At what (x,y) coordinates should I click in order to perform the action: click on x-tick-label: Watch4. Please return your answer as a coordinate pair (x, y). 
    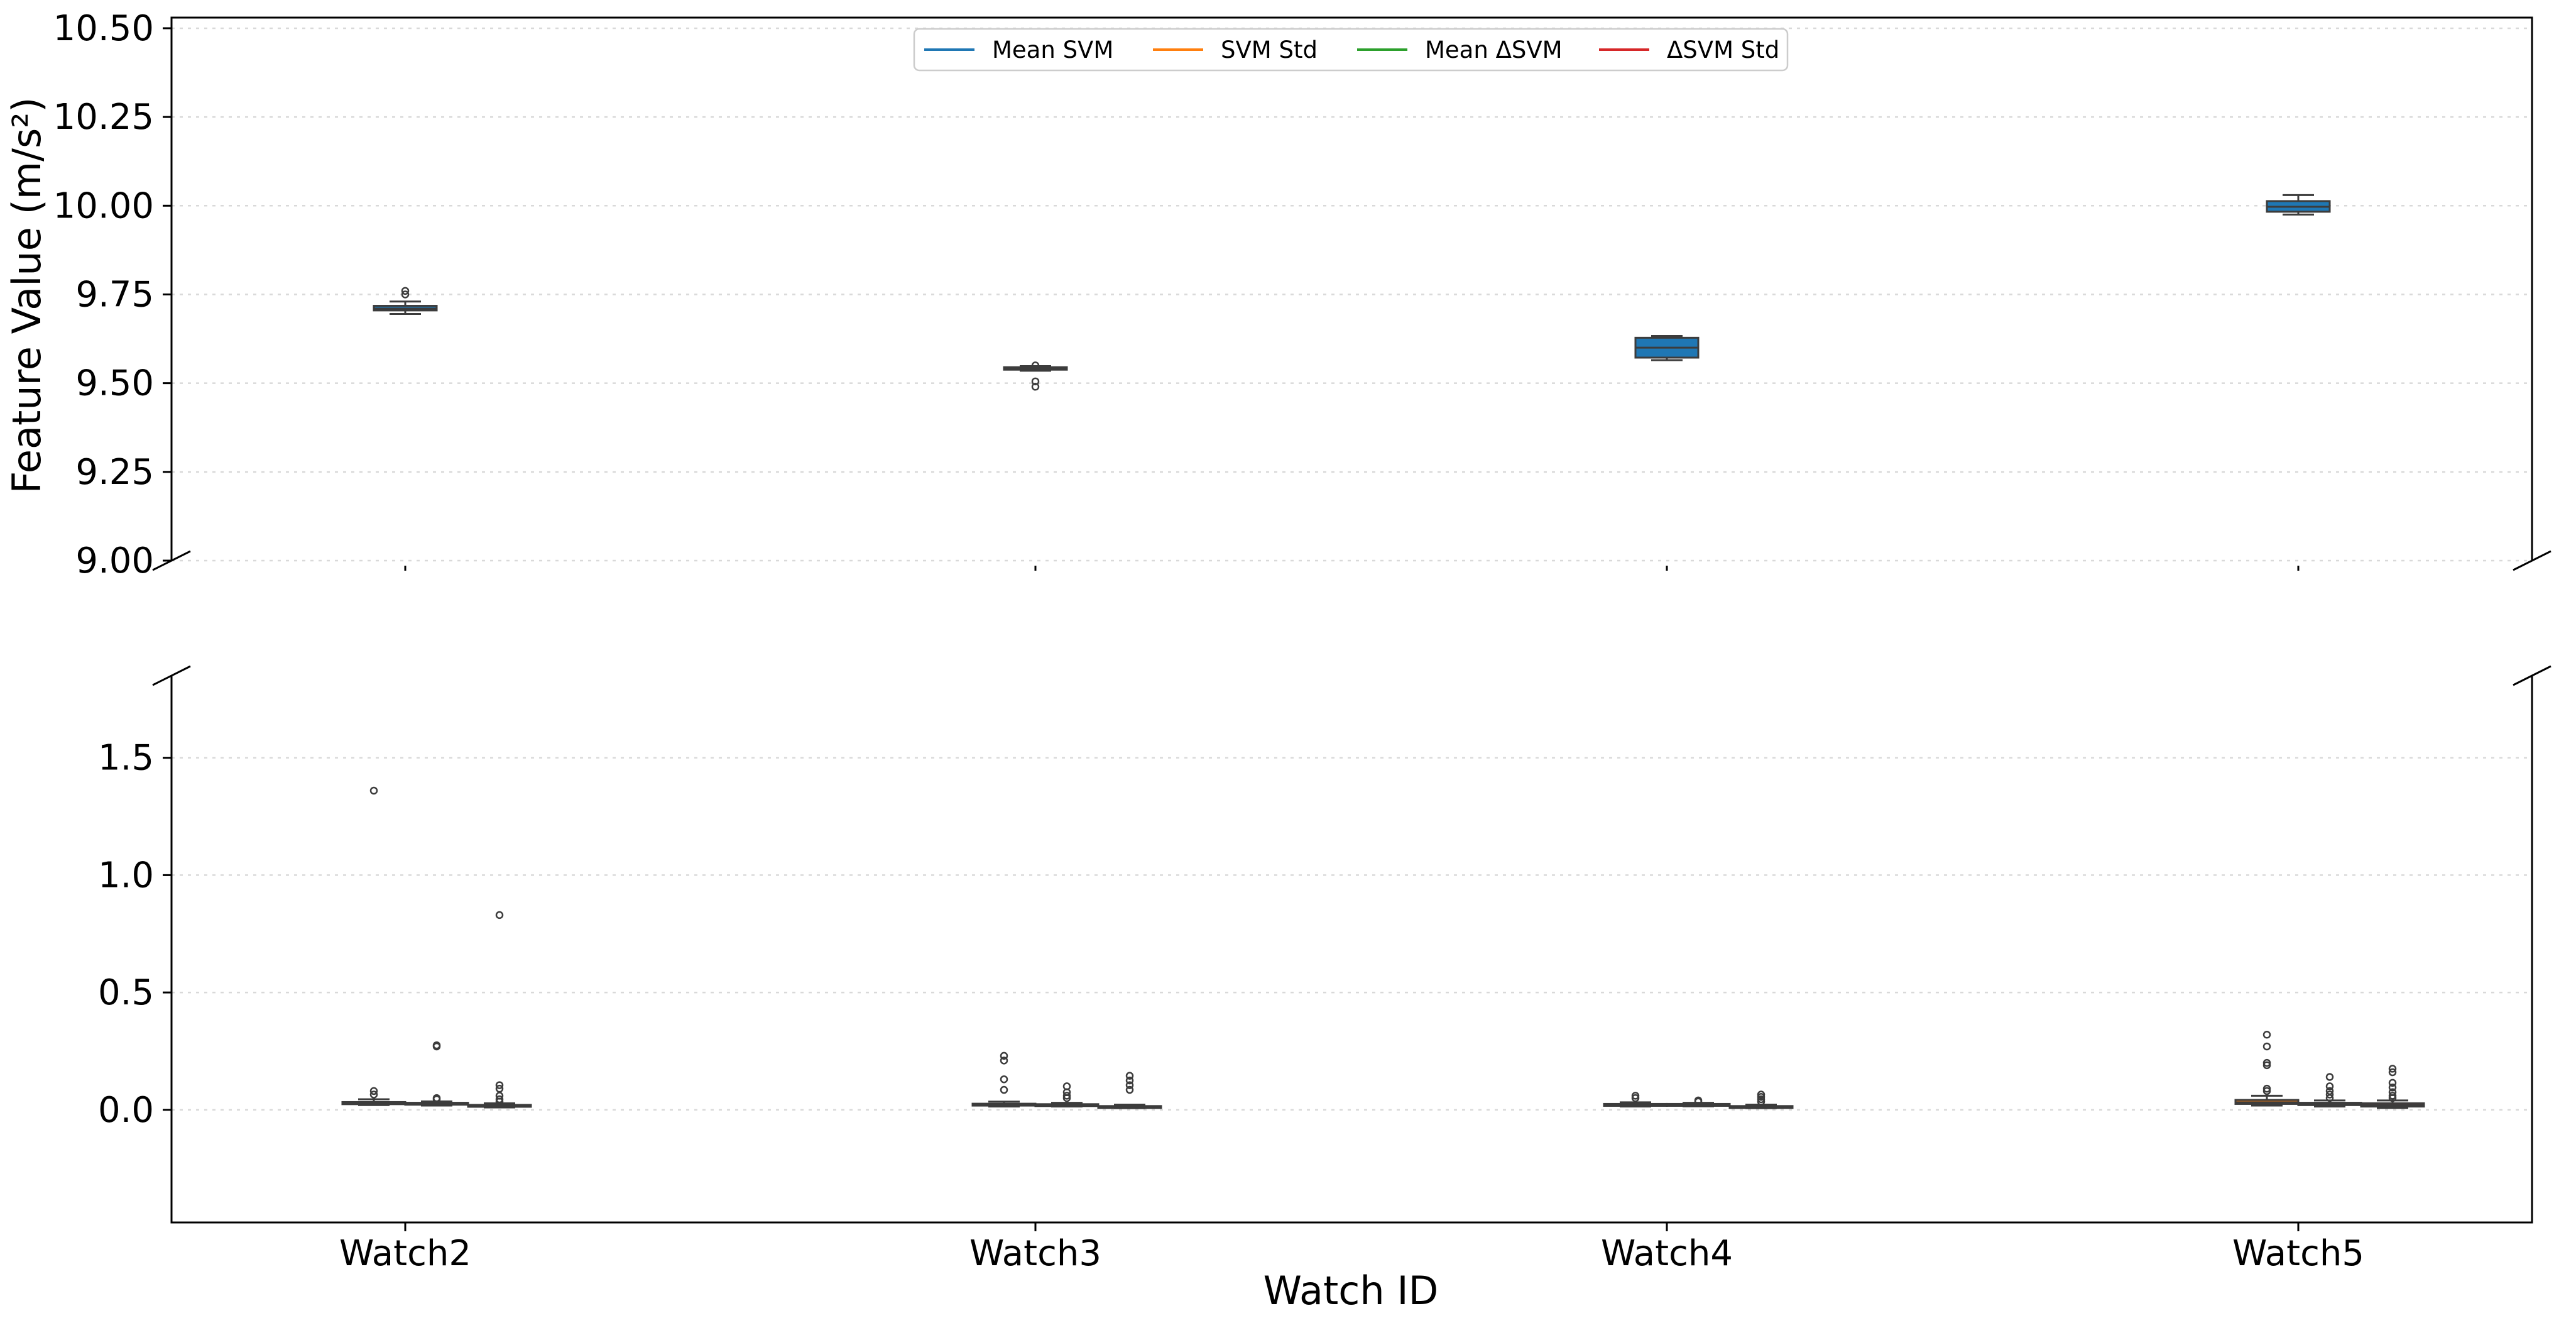
    Looking at the image, I should click on (1667, 1253).